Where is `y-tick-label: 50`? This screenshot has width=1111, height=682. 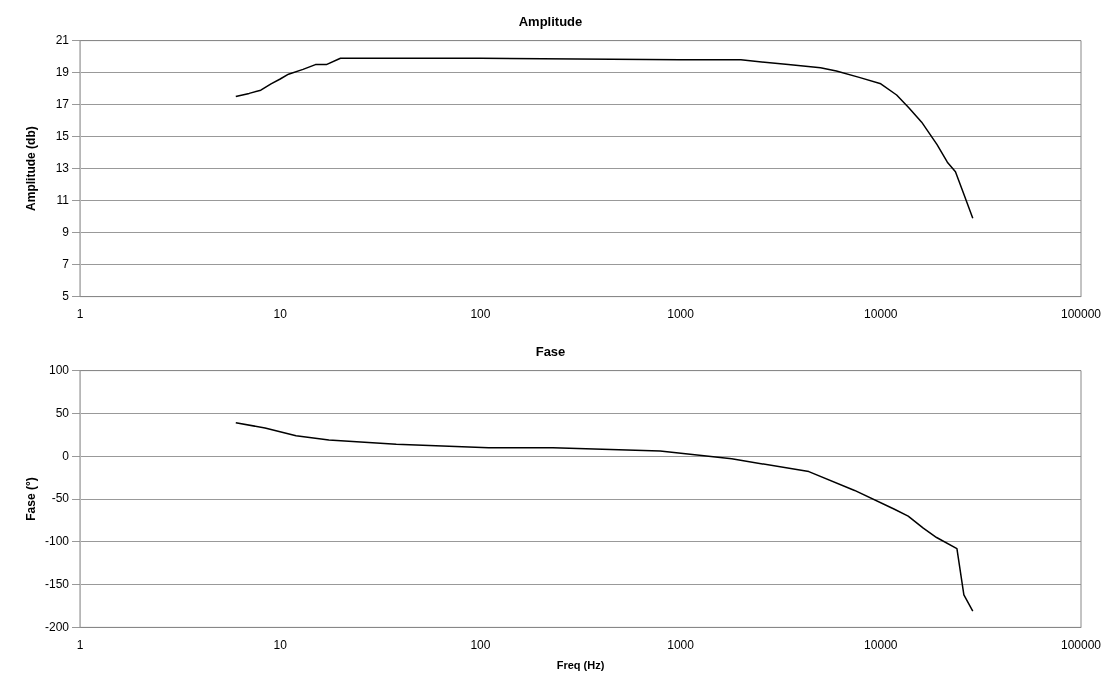
y-tick-label: 50 is located at coordinates (62, 412).